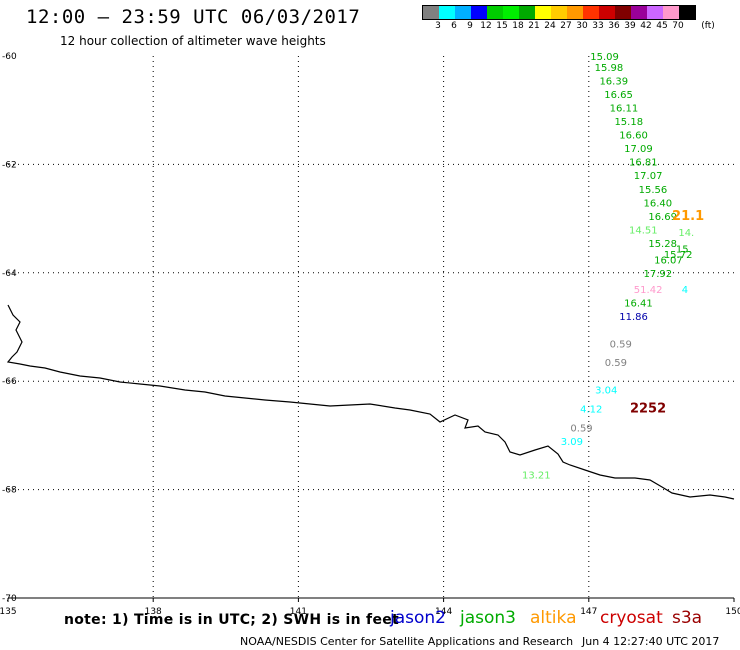 This screenshot has height=650, width=740. What do you see at coordinates (9, 274) in the screenshot?
I see `lat-tick-label: -64` at bounding box center [9, 274].